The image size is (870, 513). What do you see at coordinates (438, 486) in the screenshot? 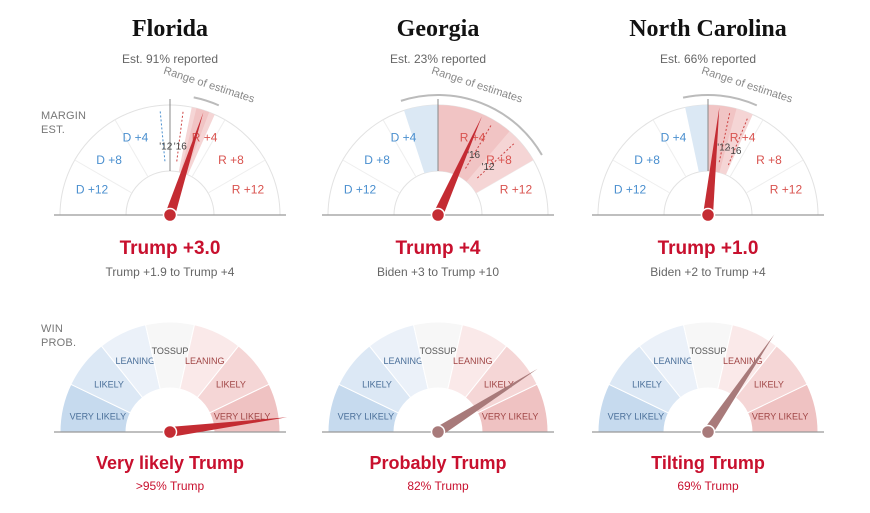
I see `win-percent: 82% Trump` at bounding box center [438, 486].